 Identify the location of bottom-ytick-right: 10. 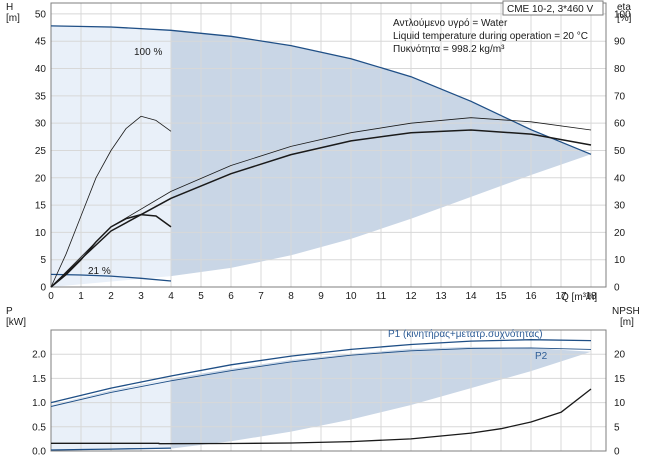
(620, 403).